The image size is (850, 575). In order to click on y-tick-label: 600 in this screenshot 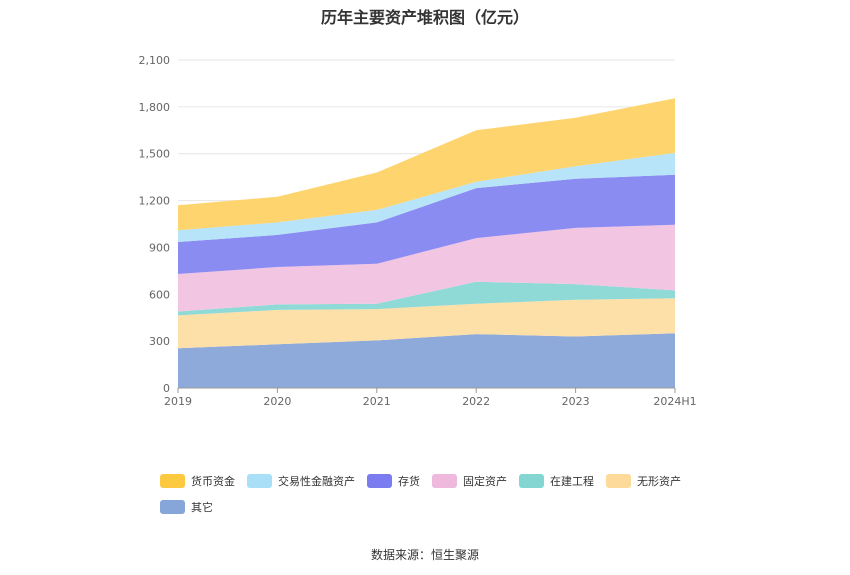, I will do `click(159, 294)`.